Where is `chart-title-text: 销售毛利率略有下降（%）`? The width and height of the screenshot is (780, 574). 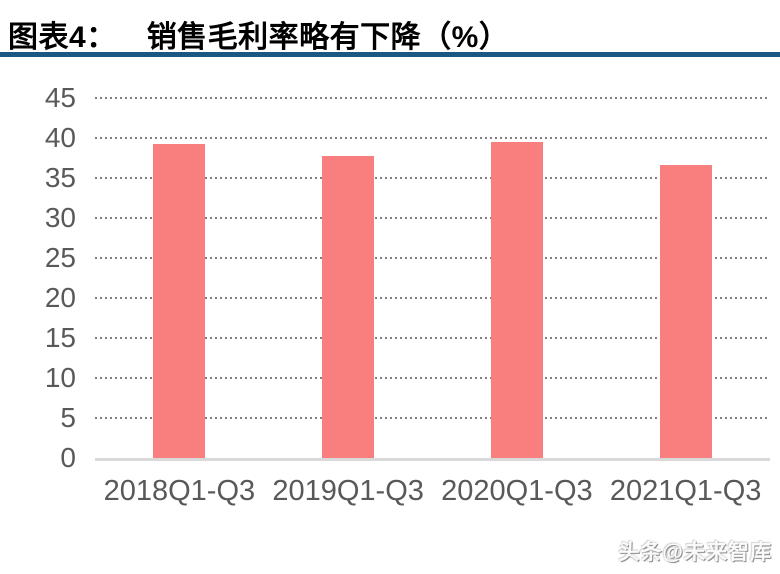 chart-title-text: 销售毛利率略有下降（%） is located at coordinates (328, 37).